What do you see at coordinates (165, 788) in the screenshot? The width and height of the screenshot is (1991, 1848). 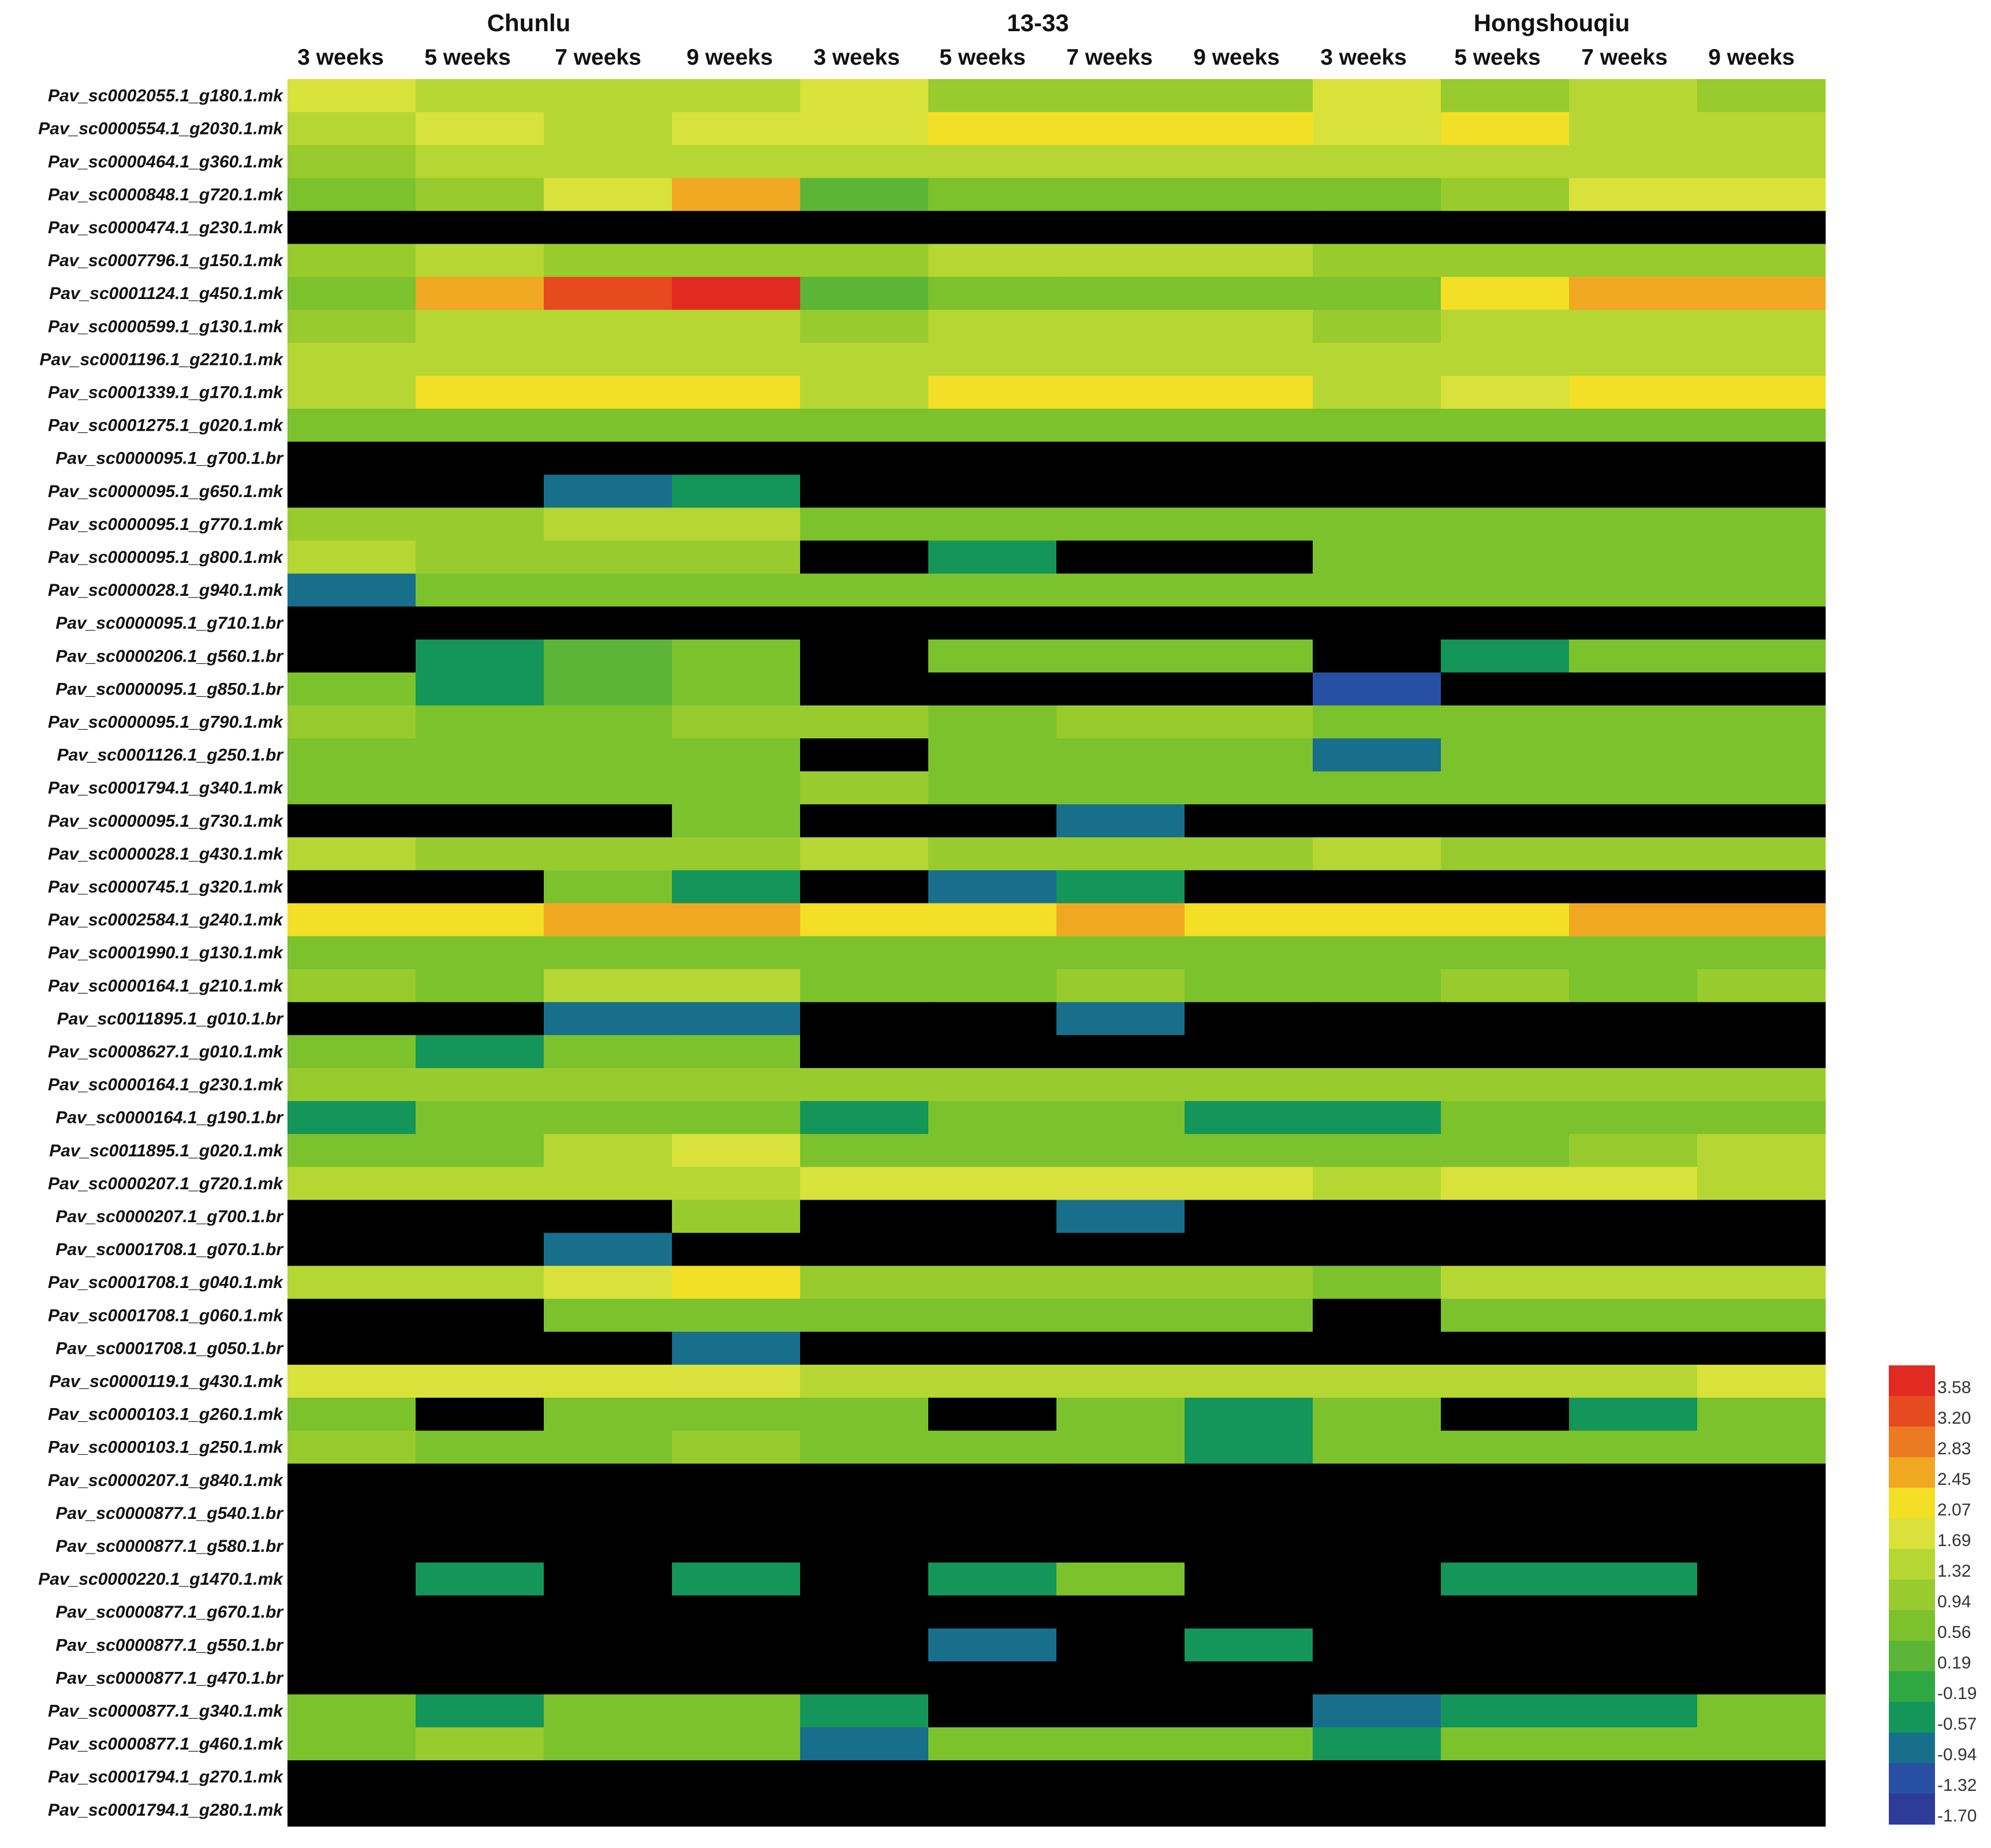 I see `row-label: Pav_sc0001794.1_g340.1.mk` at bounding box center [165, 788].